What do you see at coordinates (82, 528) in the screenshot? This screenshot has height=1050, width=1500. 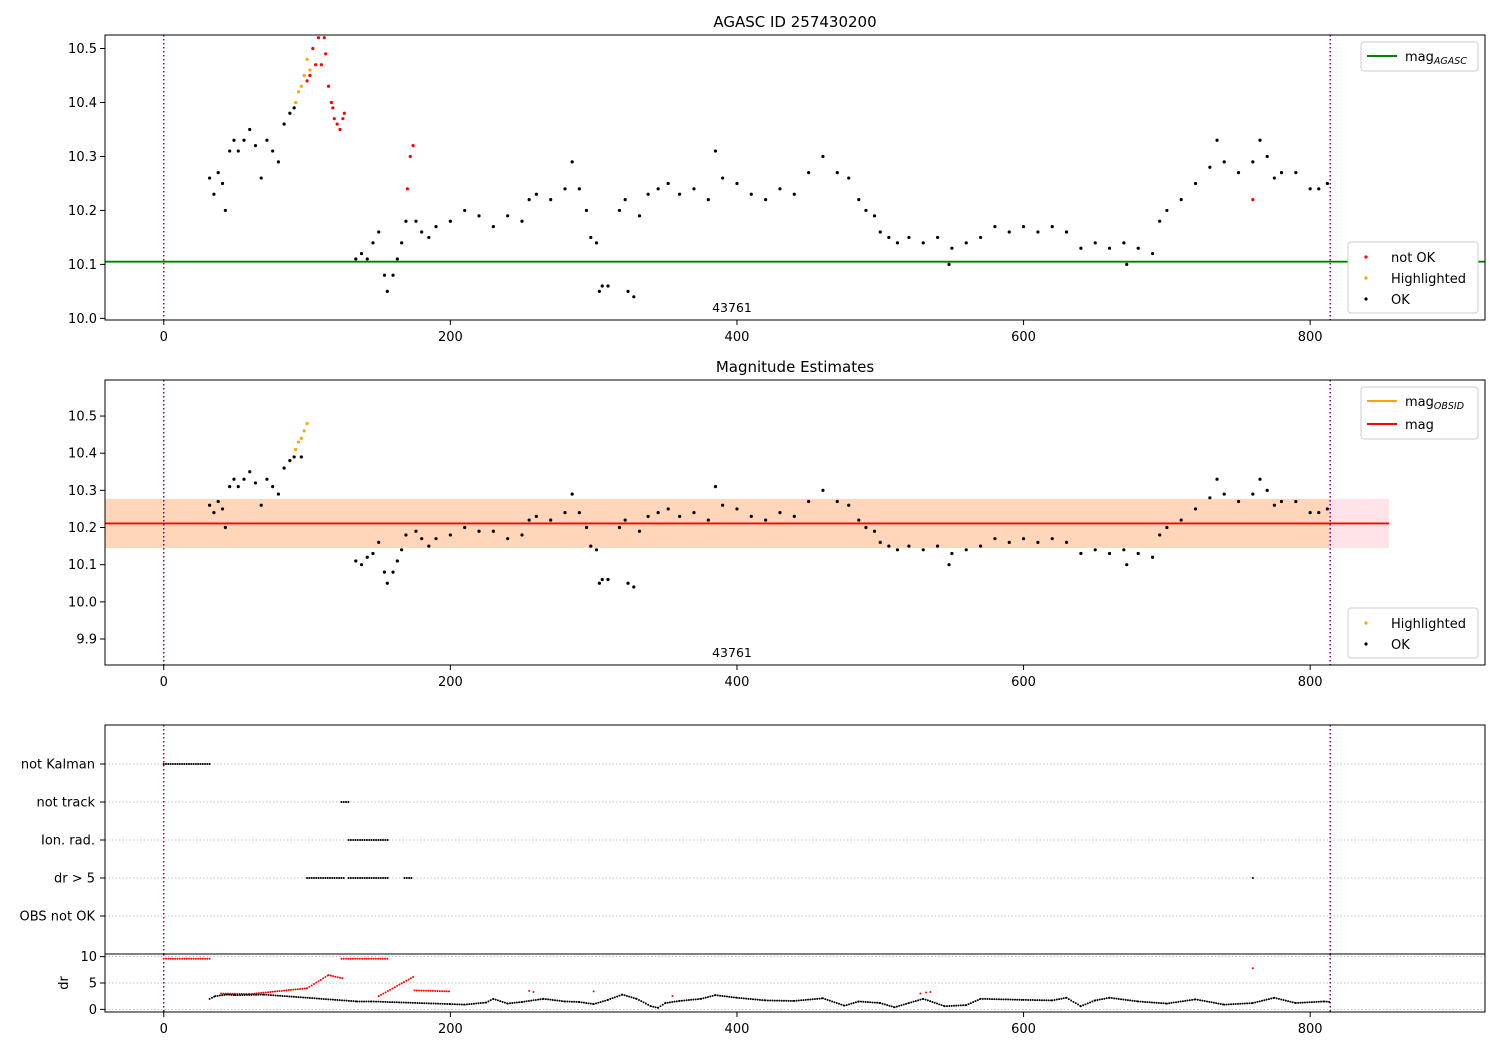 I see `middle-ytick-label: 10.2` at bounding box center [82, 528].